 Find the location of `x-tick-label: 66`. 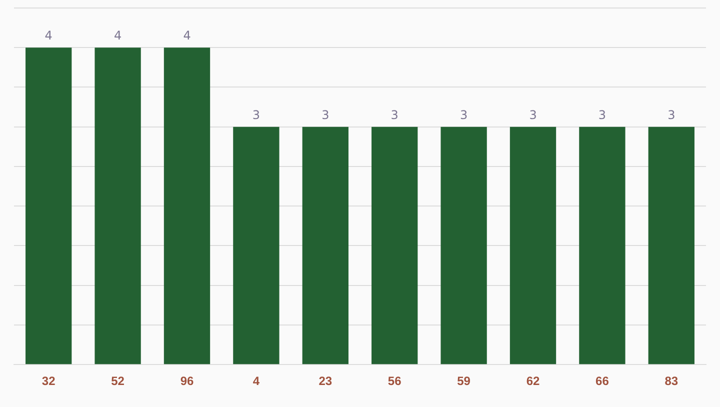

x-tick-label: 66 is located at coordinates (603, 381).